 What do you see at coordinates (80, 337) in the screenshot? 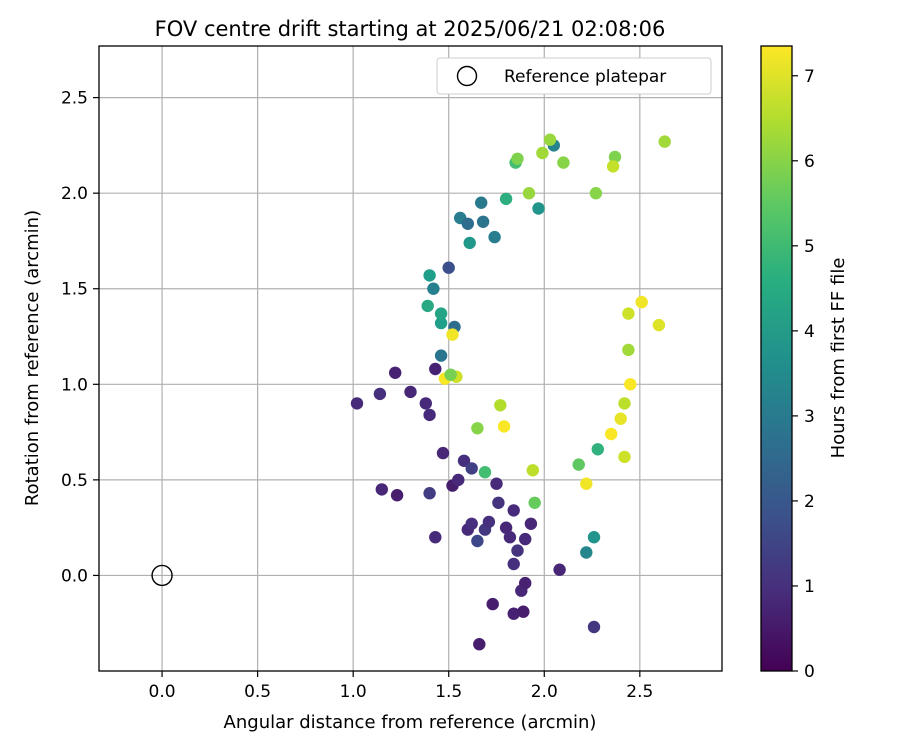
I see `y-axis-ticks: 0.0 0.5 1.0 1.5 2.0 2.5` at bounding box center [80, 337].